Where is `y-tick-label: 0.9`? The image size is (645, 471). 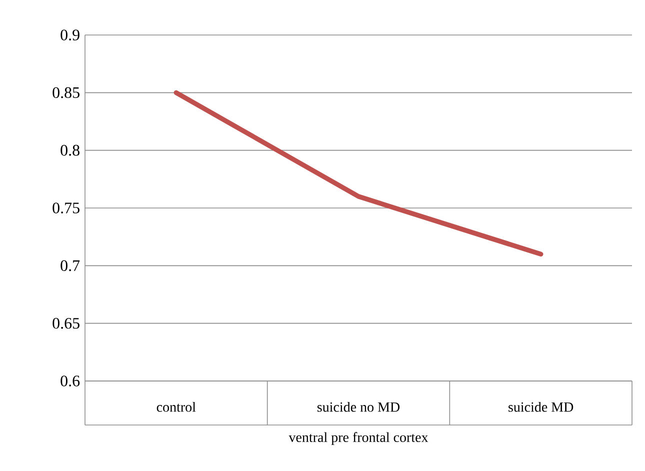
y-tick-label: 0.9 is located at coordinates (70, 35).